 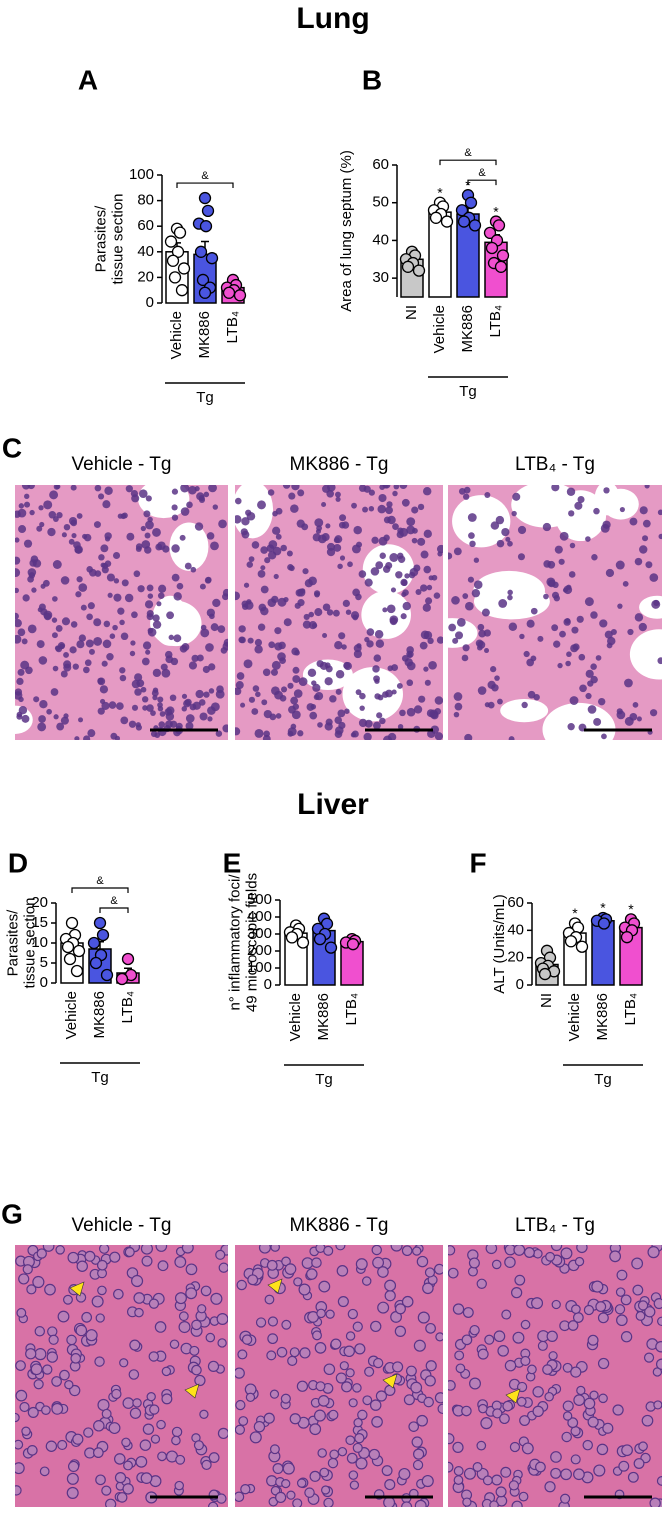 What do you see at coordinates (323, 1017) in the screenshot?
I see `x-tick-label: MK886` at bounding box center [323, 1017].